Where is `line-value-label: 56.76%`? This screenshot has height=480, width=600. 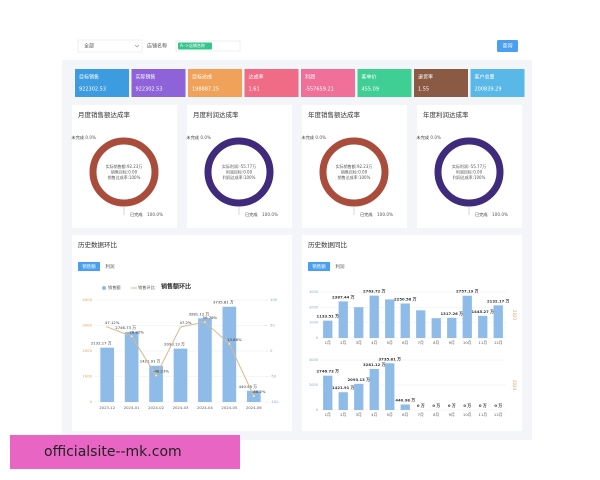
line-value-label: 56.76% is located at coordinates (210, 317).